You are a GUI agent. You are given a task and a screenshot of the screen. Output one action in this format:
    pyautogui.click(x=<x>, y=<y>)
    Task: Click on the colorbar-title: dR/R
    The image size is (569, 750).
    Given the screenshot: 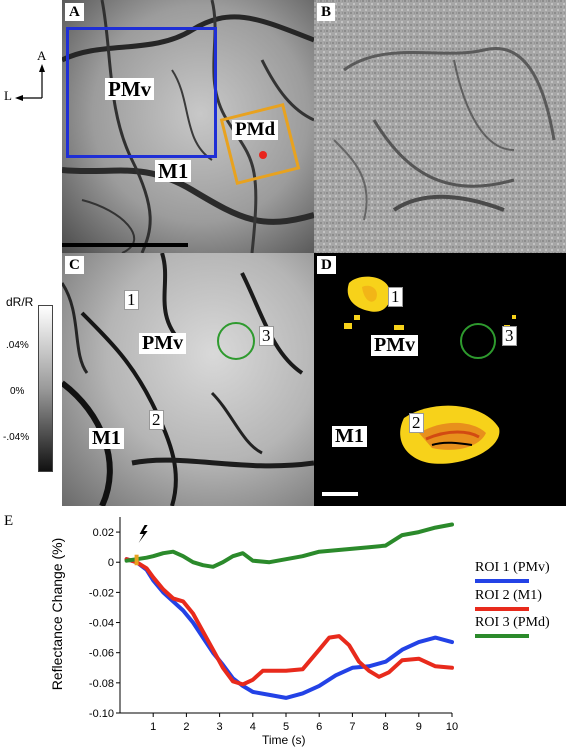 What is the action you would take?
    pyautogui.click(x=20, y=302)
    